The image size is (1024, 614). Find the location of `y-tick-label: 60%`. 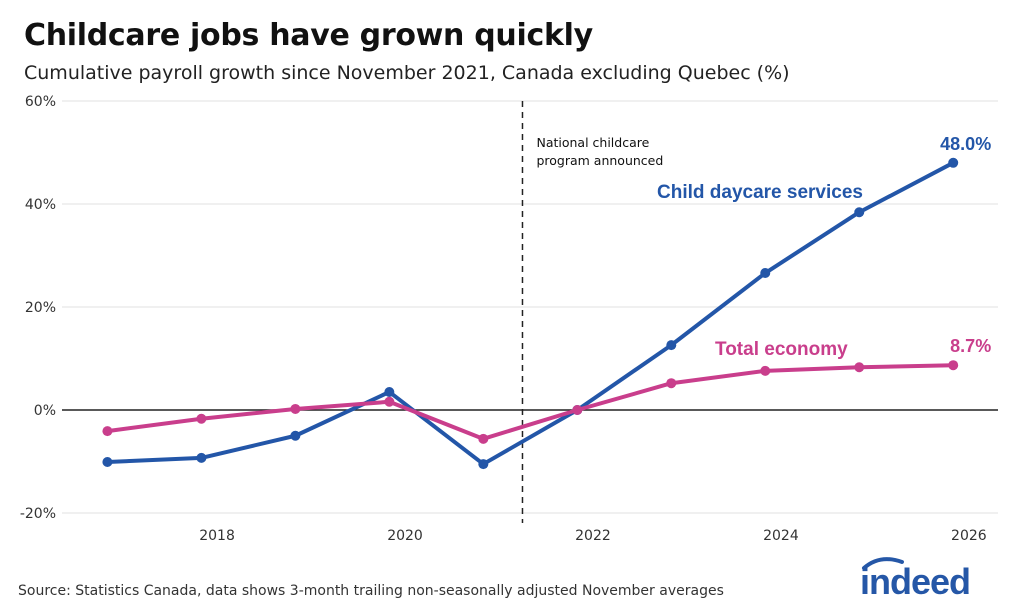

y-tick-label: 60% is located at coordinates (40, 102).